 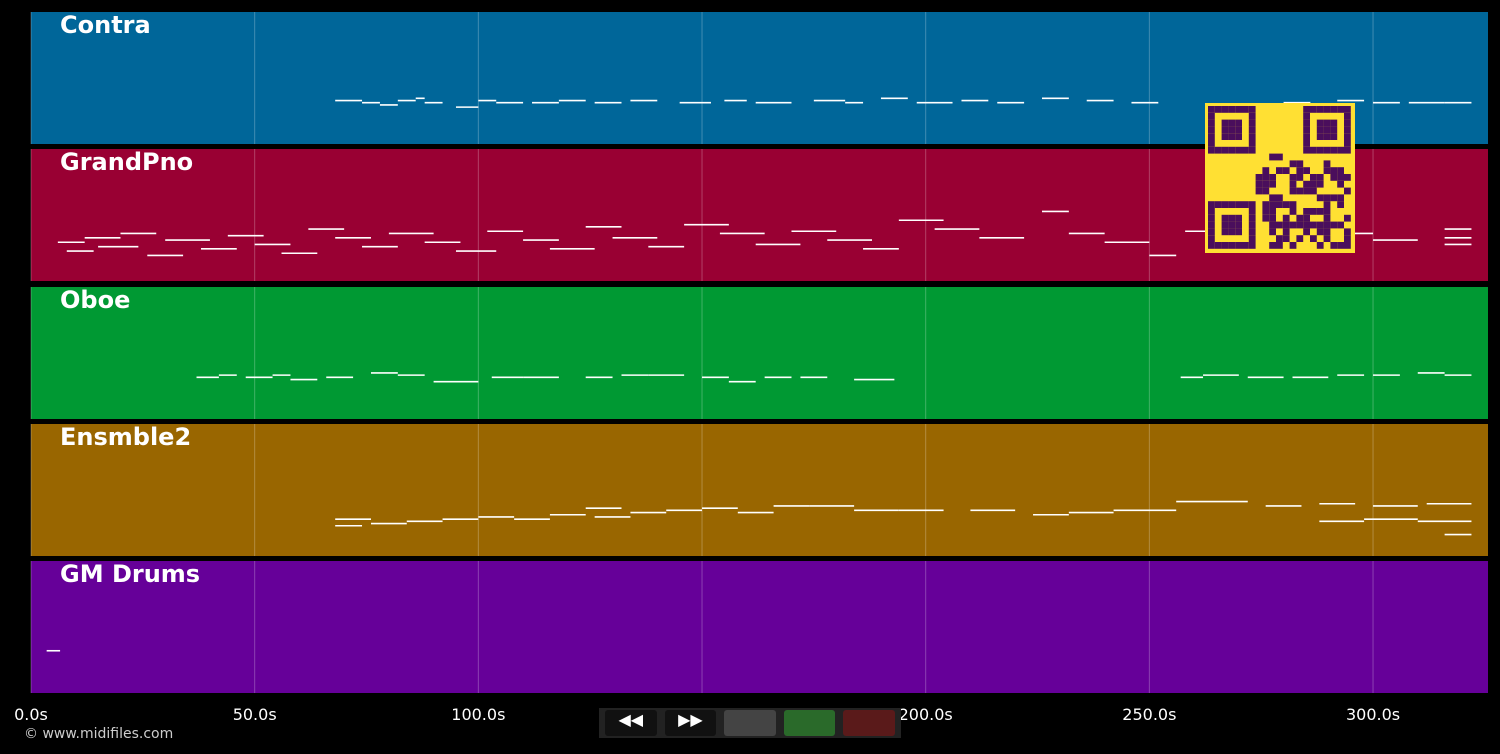 What do you see at coordinates (1149, 714) in the screenshot?
I see `x-tick-label: 250.0s` at bounding box center [1149, 714].